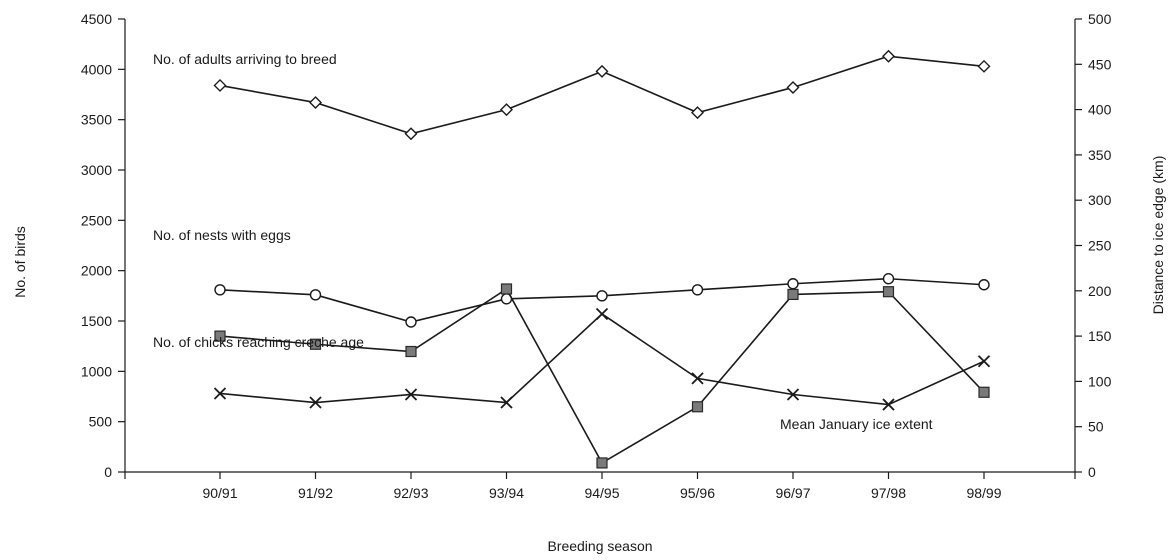  Describe the element at coordinates (599, 546) in the screenshot. I see `x-axis-title: Breeding season` at that location.